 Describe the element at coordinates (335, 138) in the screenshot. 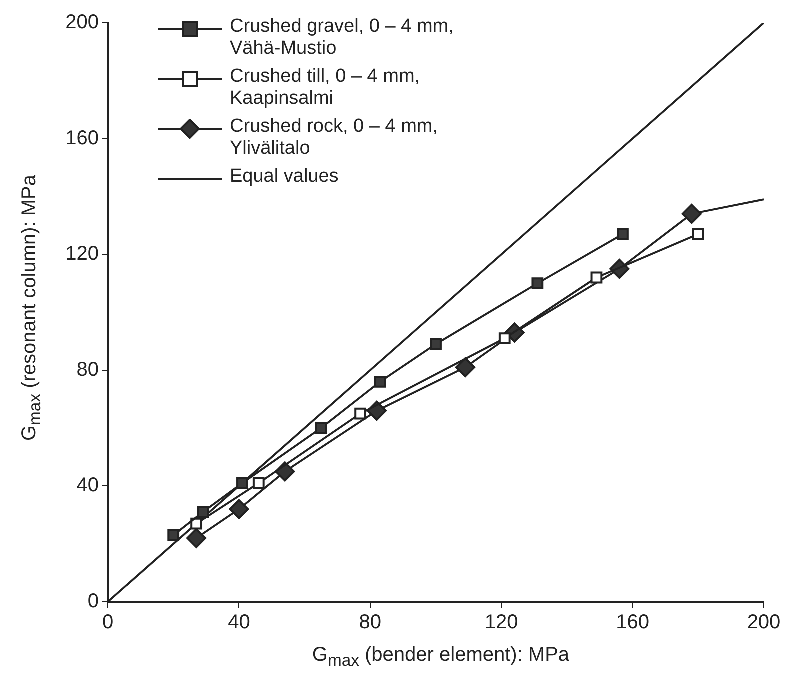

I see `legend-label: Crushed rock, 0 – 4 mm, Ylivälitalo` at that location.